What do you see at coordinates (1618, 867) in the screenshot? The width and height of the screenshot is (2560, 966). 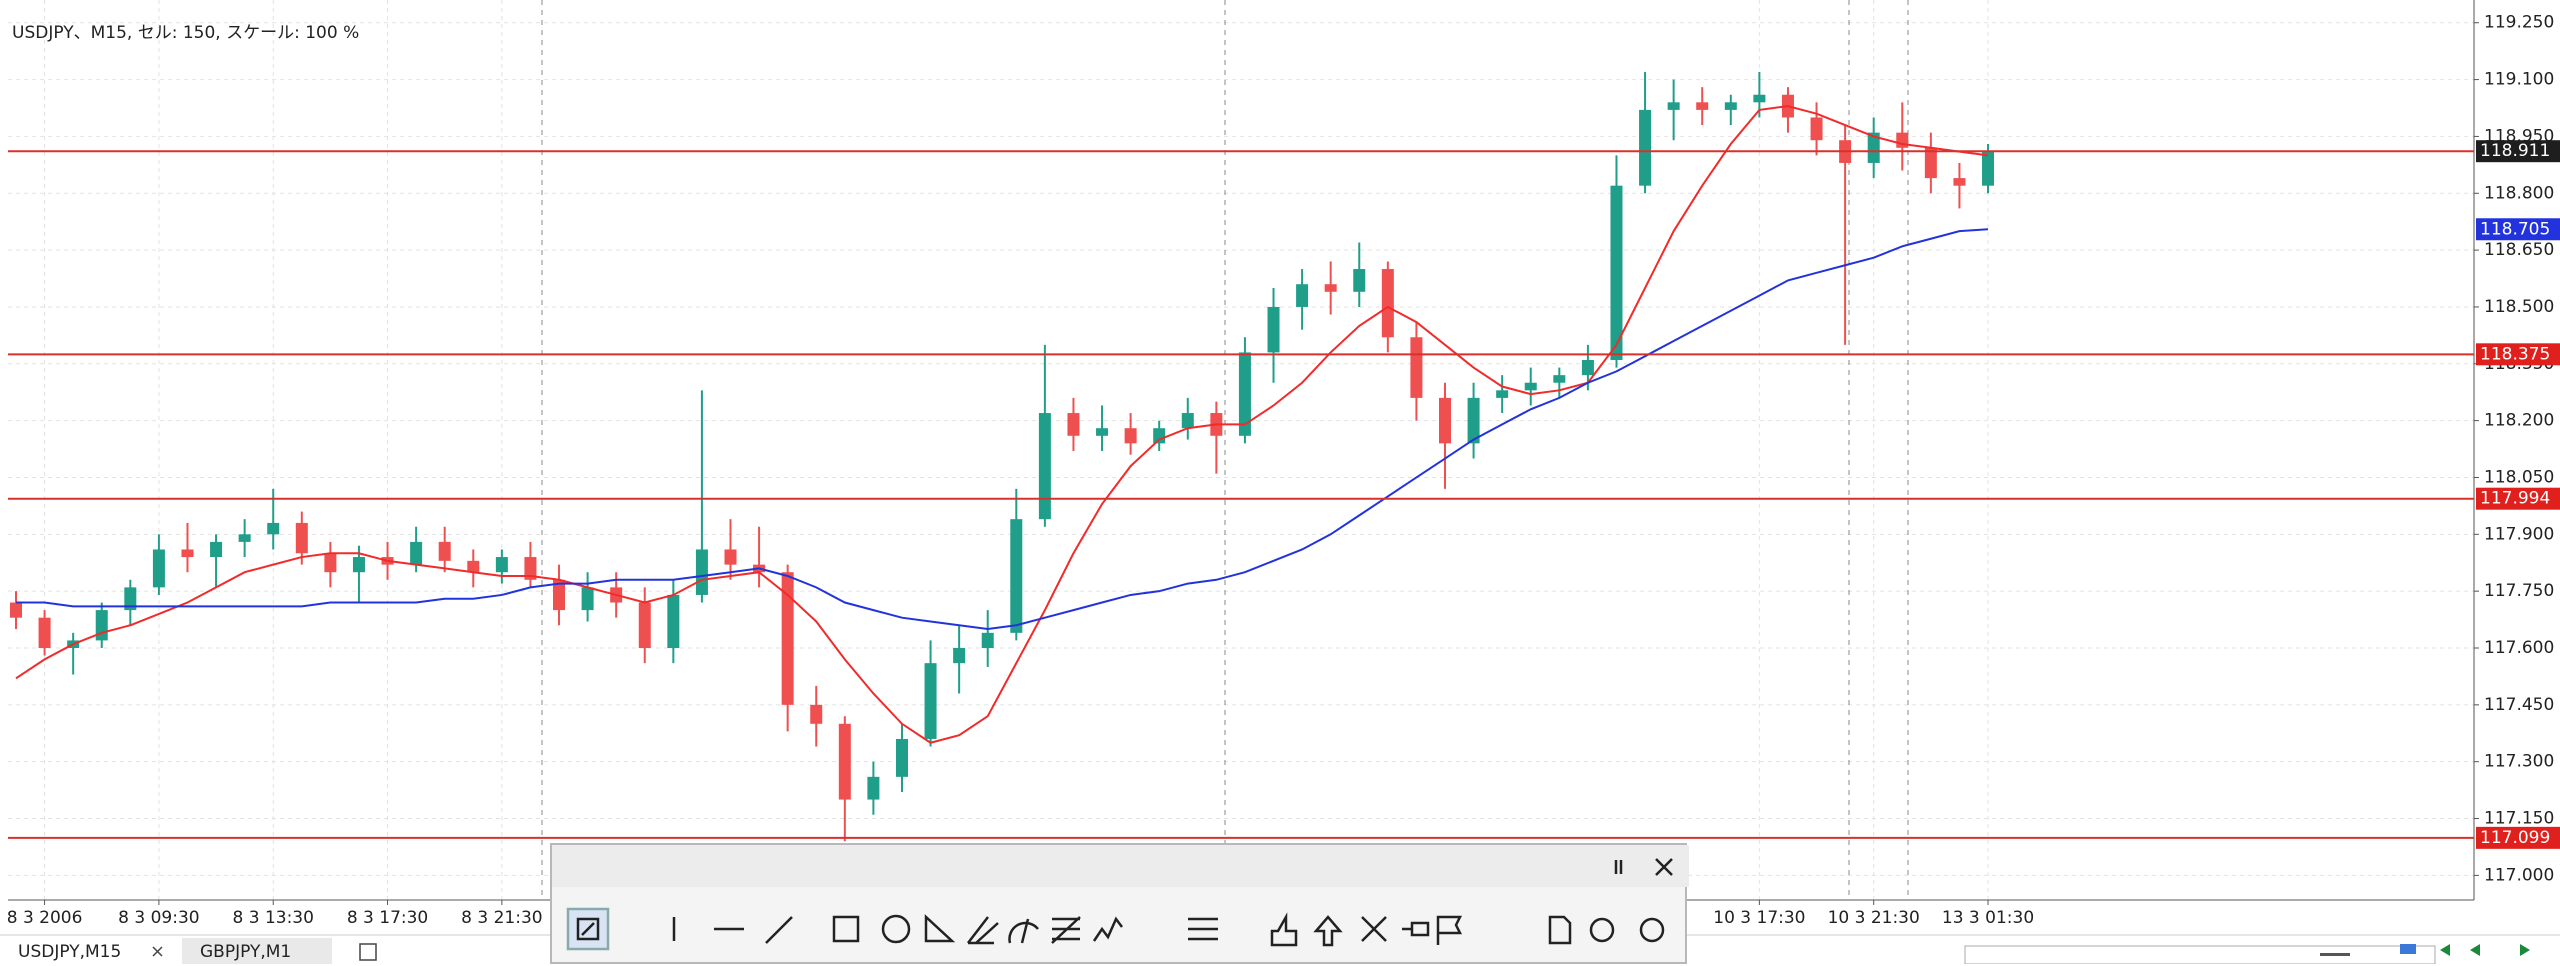 I see `pin-icon` at bounding box center [1618, 867].